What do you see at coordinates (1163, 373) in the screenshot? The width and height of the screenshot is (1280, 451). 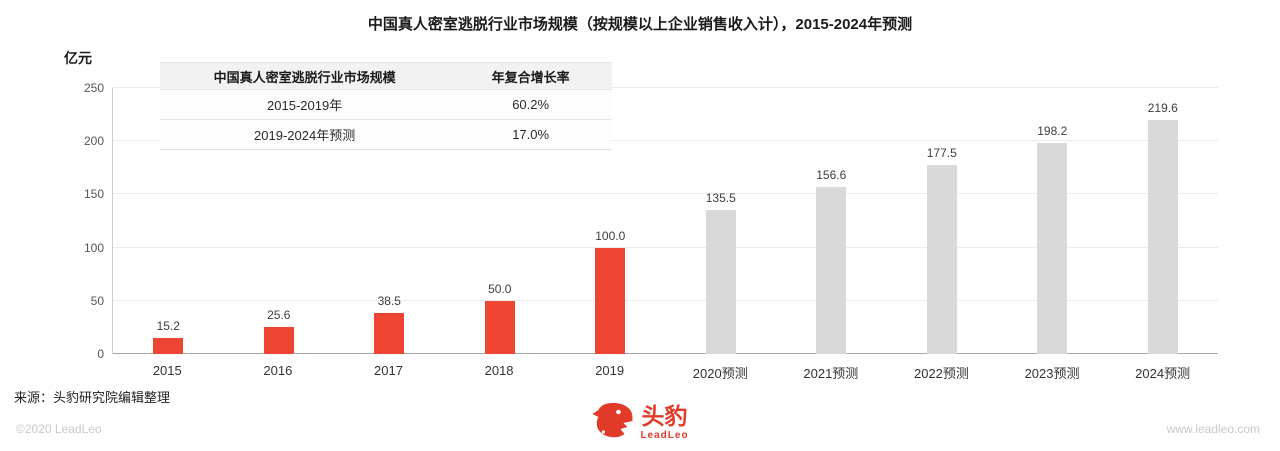 I see `x-tick-label: 2024预测` at bounding box center [1163, 373].